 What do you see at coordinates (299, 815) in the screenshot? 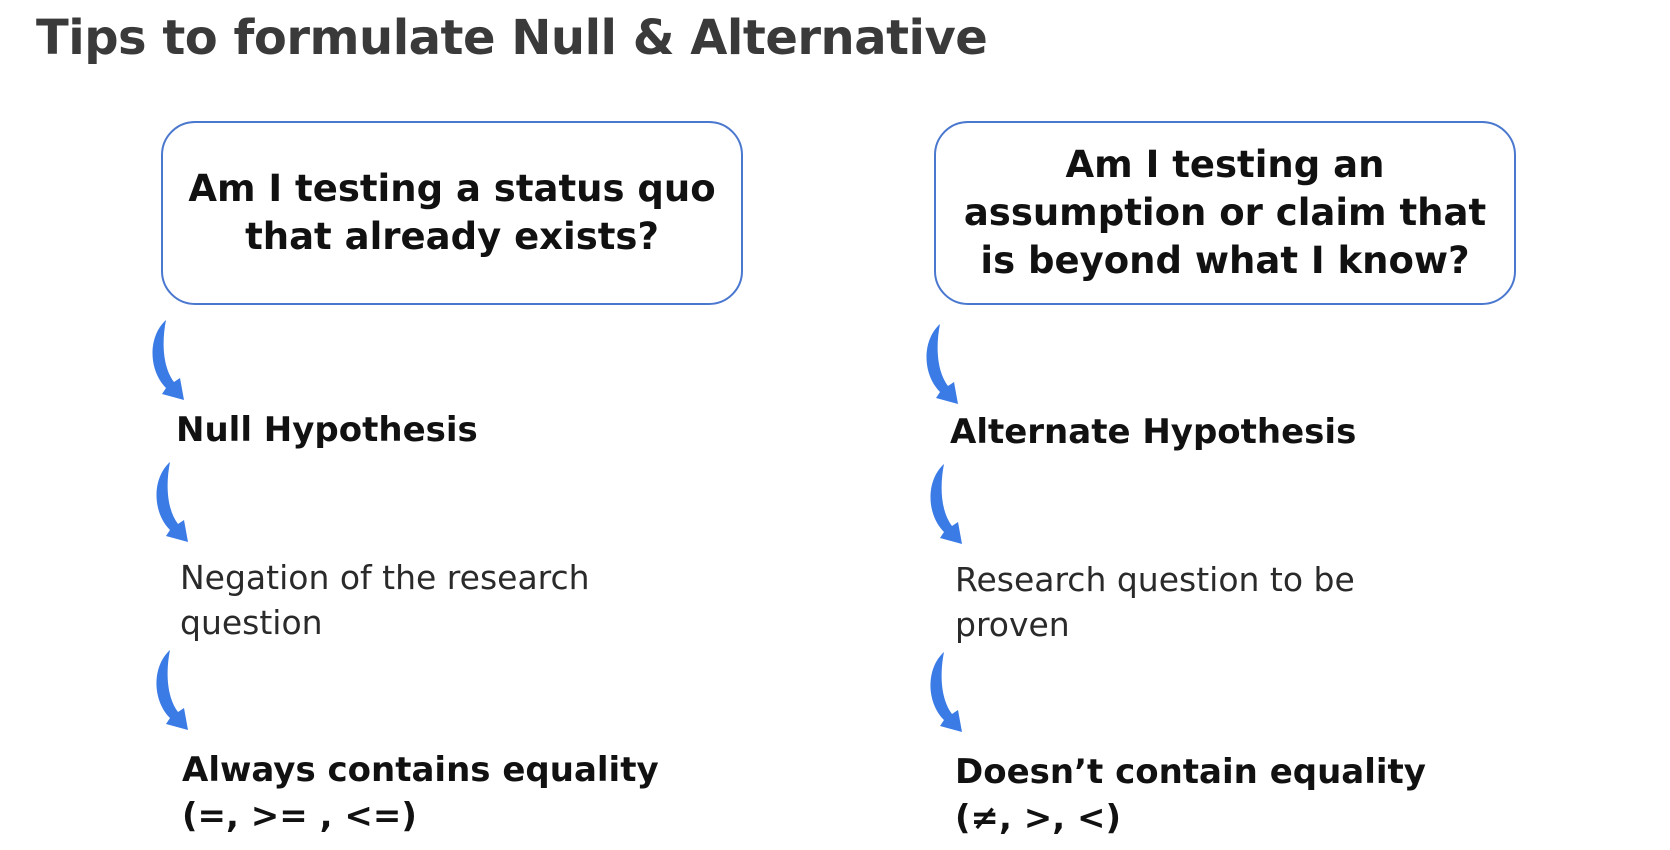
I see `null-equality-line2: (=, >= , <=)` at bounding box center [299, 815].